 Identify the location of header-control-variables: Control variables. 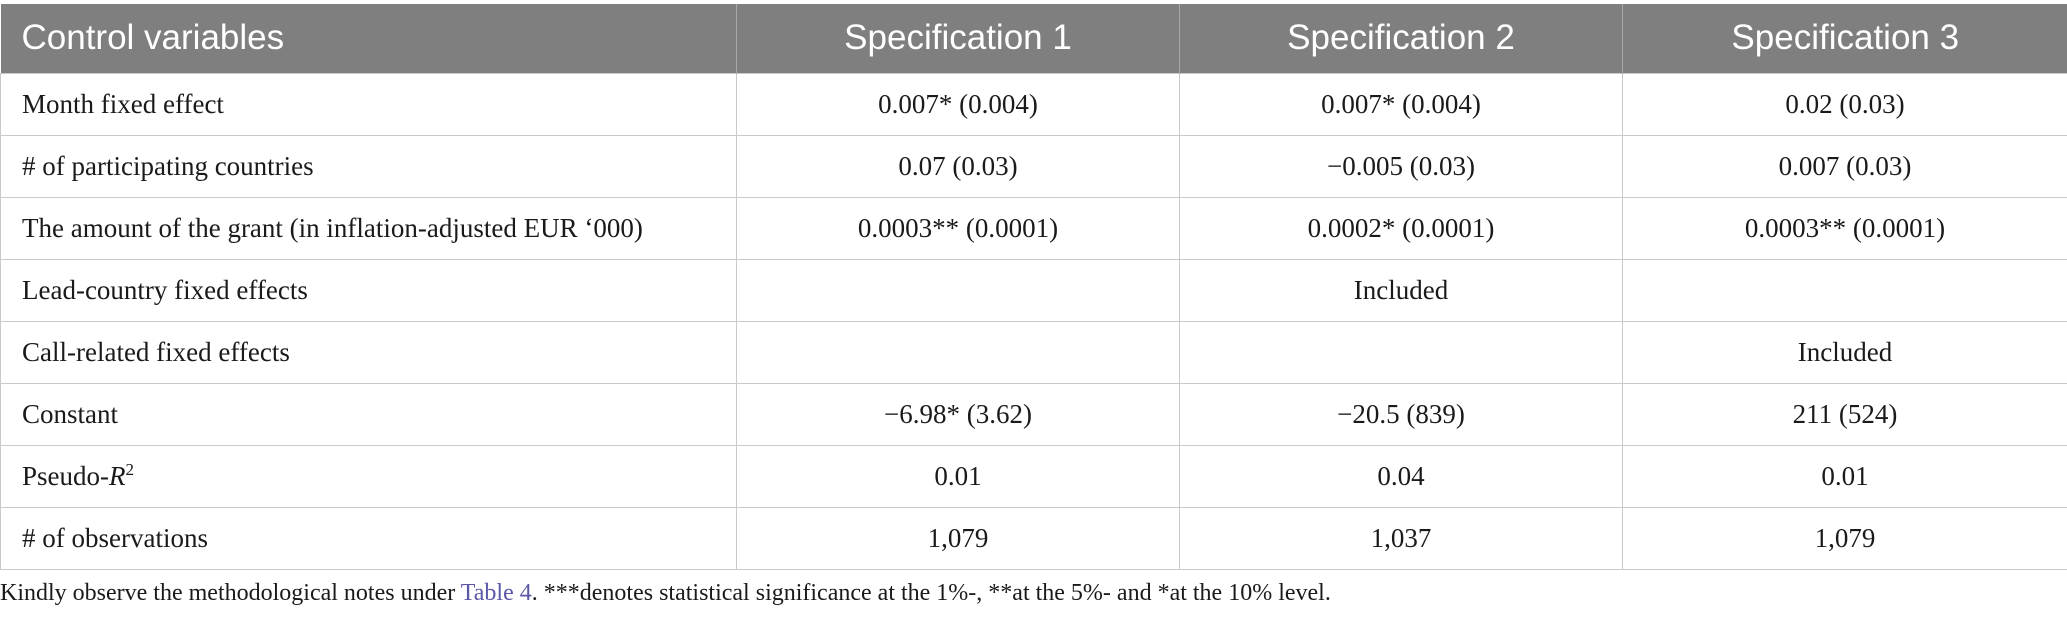
(153, 38).